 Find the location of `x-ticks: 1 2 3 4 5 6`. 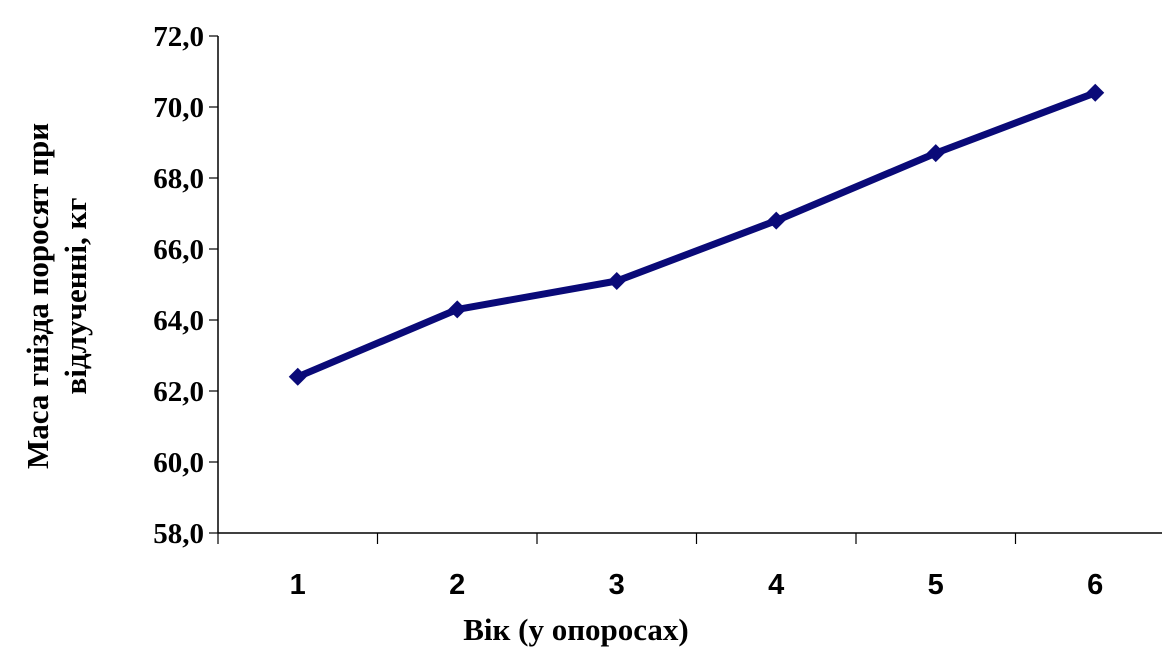

x-ticks: 1 2 3 4 5 6 is located at coordinates (660, 567).